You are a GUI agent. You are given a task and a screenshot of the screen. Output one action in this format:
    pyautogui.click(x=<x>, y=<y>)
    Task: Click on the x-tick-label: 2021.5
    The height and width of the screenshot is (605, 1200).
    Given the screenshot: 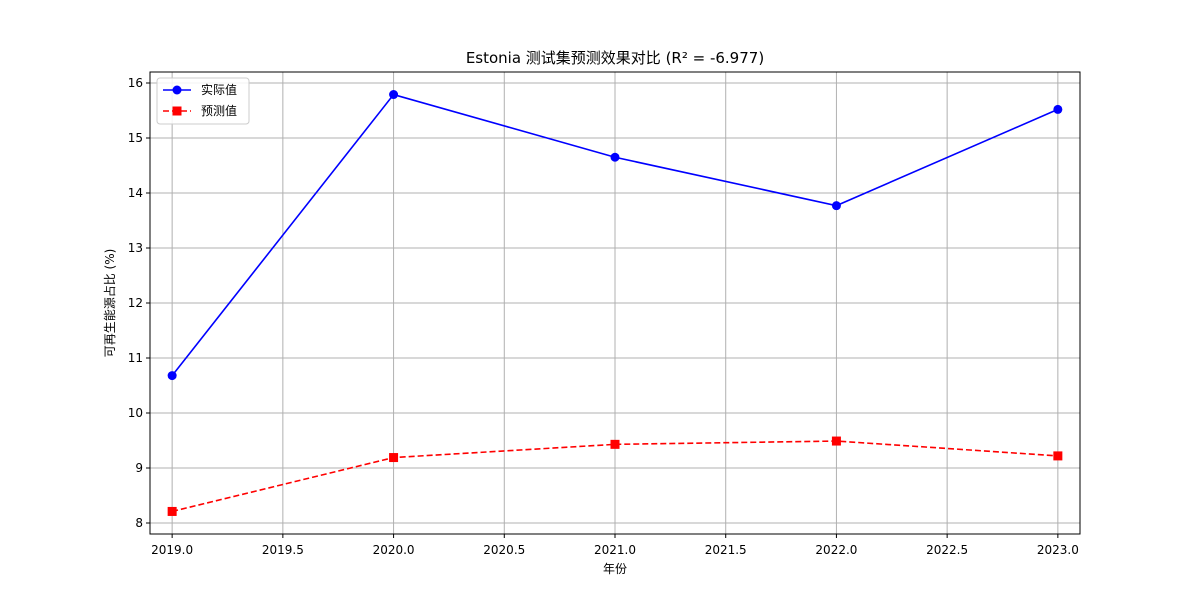 What is the action you would take?
    pyautogui.click(x=726, y=550)
    